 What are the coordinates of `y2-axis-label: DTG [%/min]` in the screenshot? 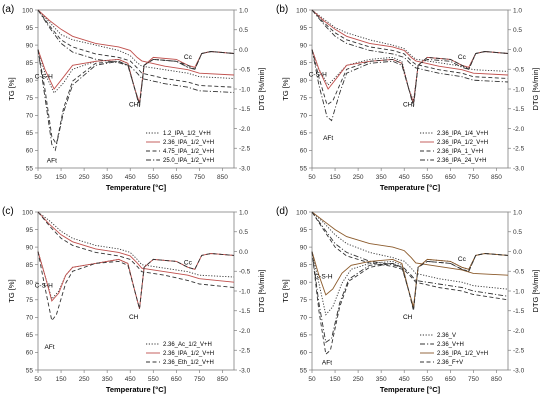 It's located at (535, 89).